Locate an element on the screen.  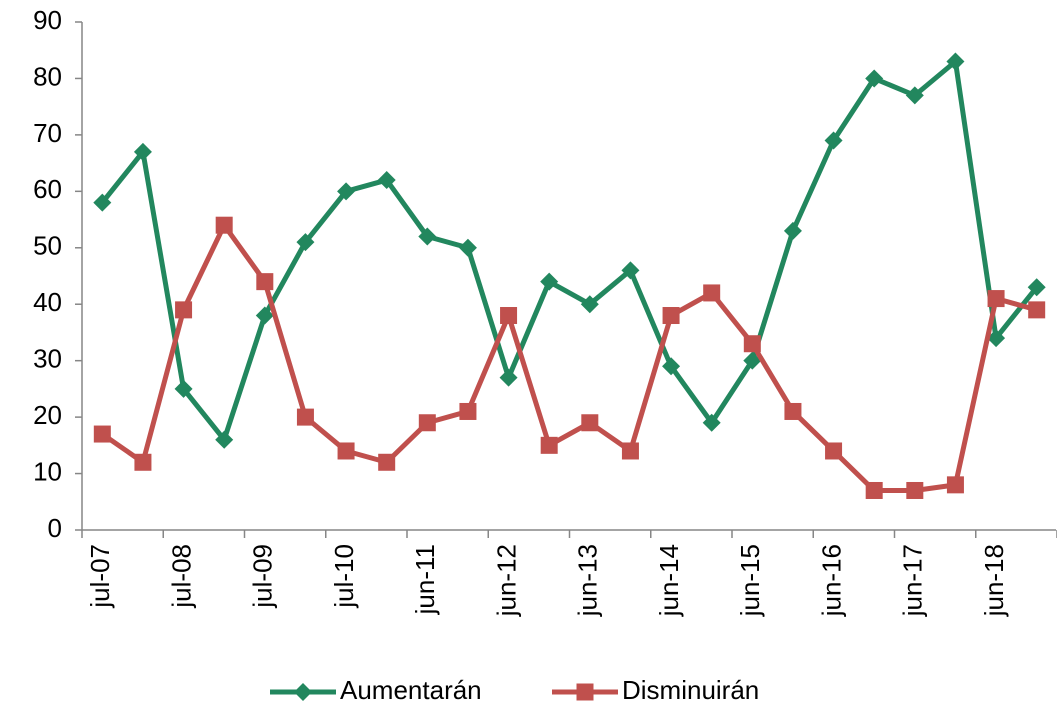
y-tick-label: 40 is located at coordinates (47, 302).